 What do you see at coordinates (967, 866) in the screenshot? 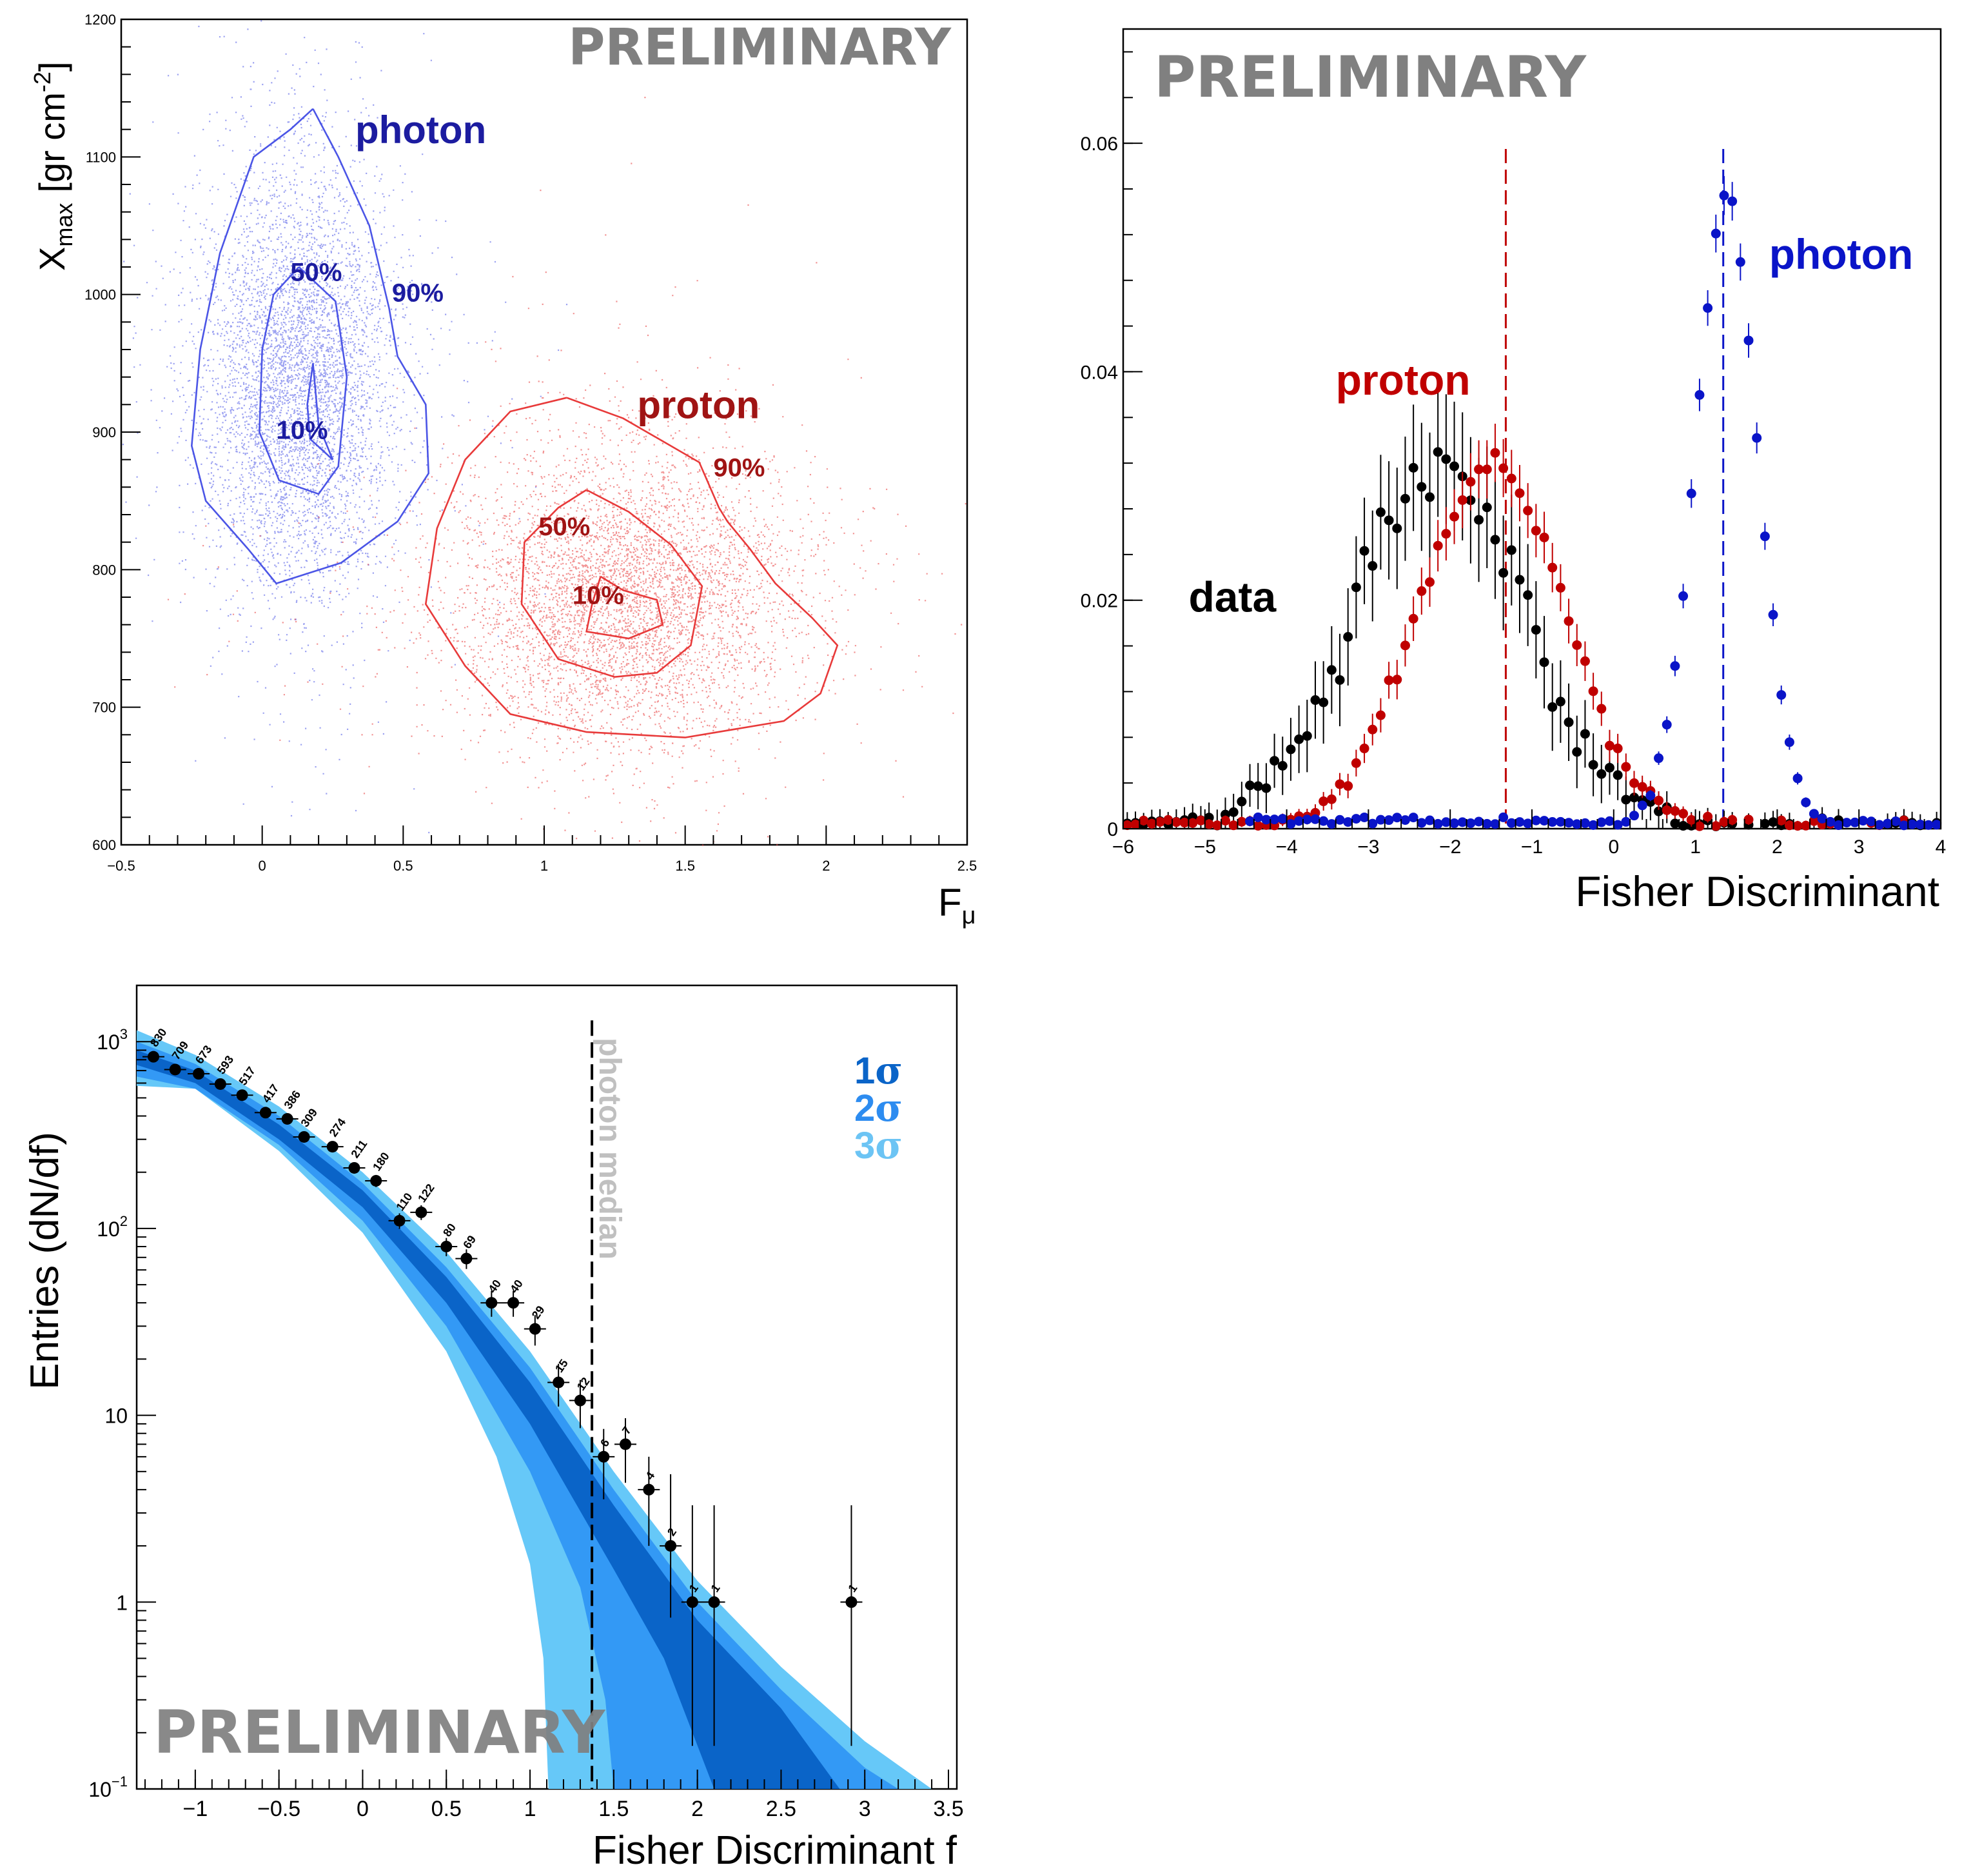
I see `p1-xtick-label: 2.5` at bounding box center [967, 866].